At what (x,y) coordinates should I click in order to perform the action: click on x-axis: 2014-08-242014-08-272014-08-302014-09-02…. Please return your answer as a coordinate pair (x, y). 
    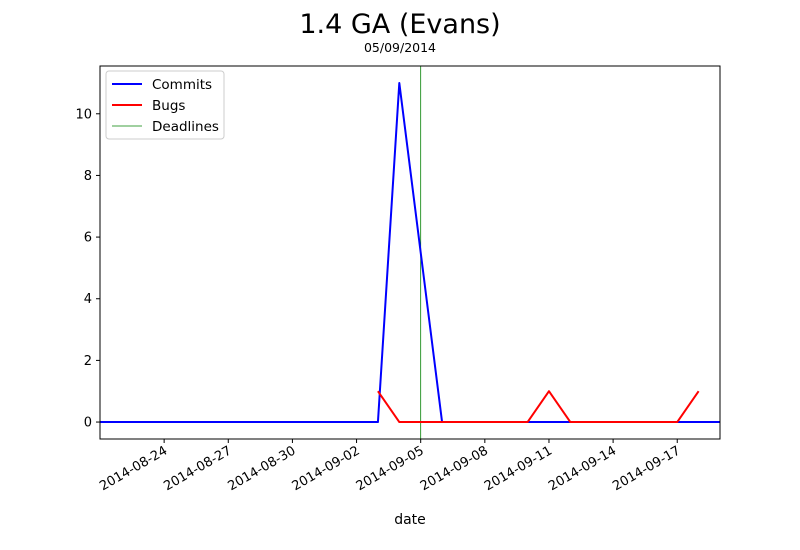
    Looking at the image, I should click on (390, 466).